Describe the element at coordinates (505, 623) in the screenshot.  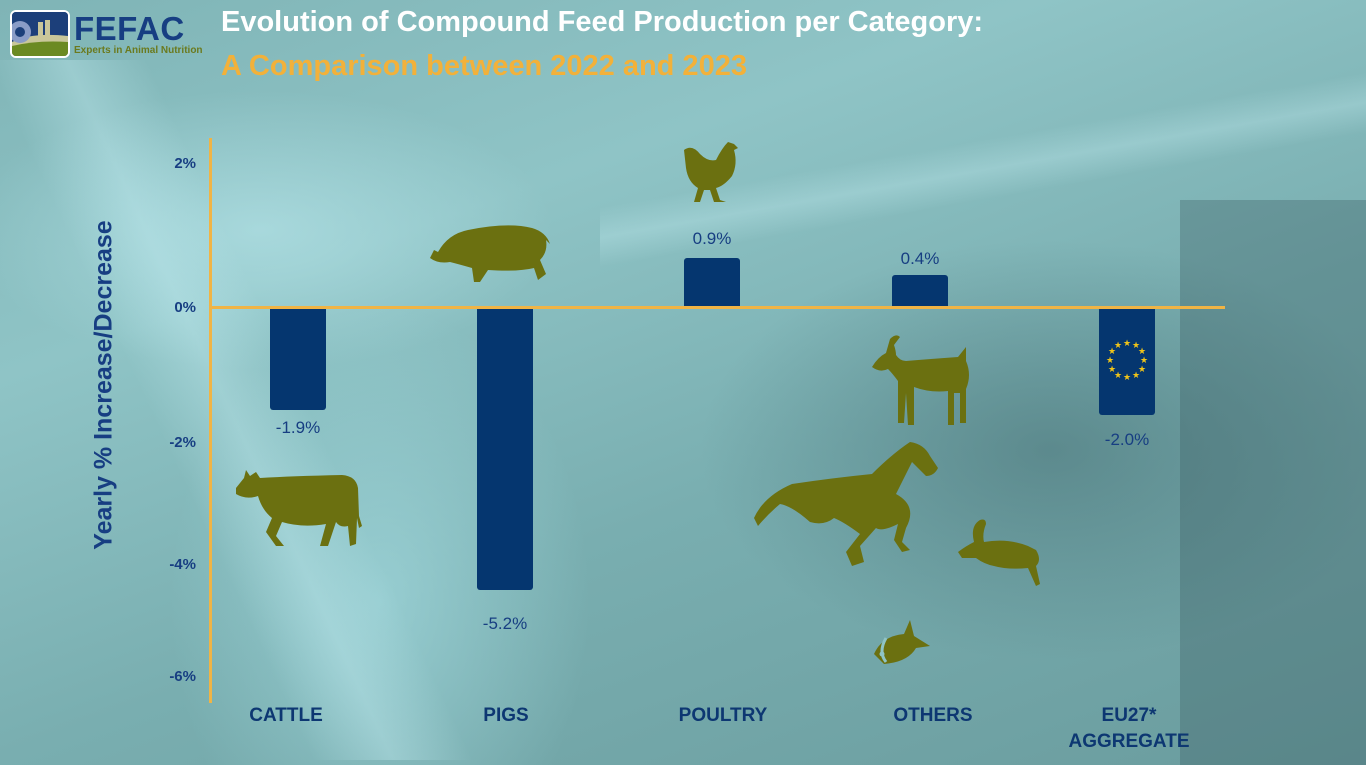
I see `value-label-pigs: -5.2%` at that location.